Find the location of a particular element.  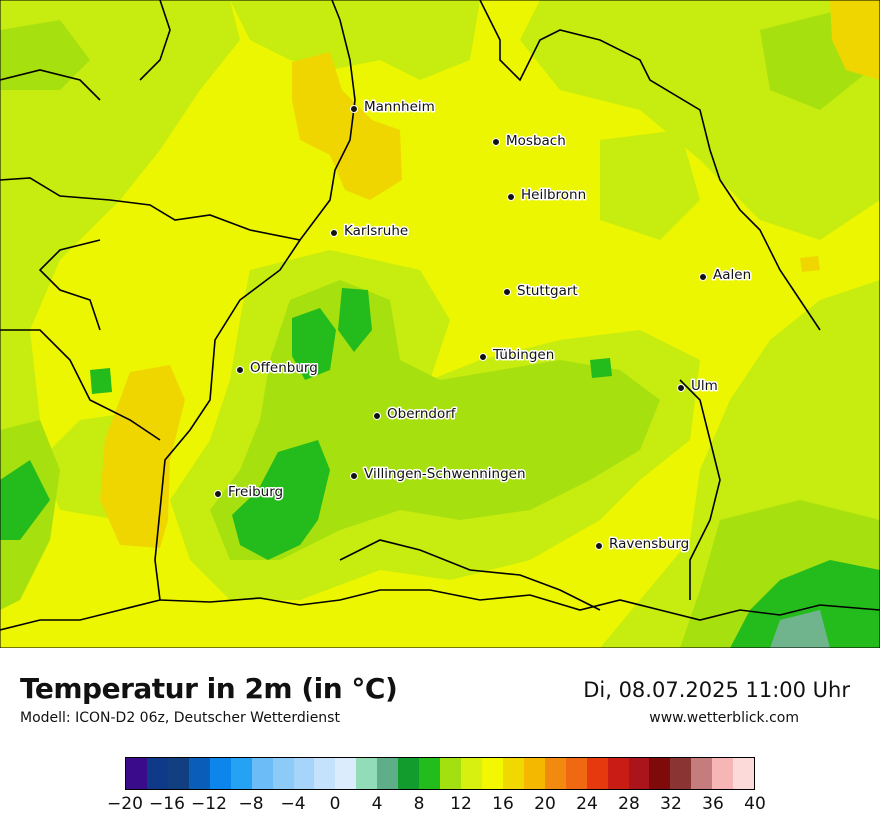

city-label-stuttgart: Stuttgart is located at coordinates (547, 291).